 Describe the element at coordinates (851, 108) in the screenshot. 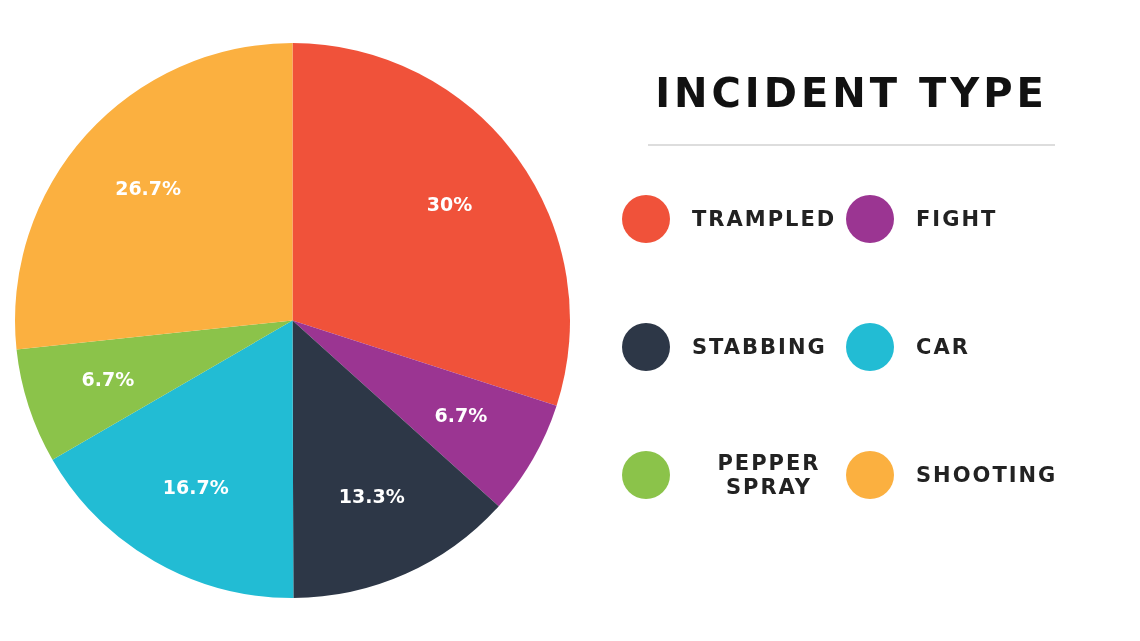

I see `legend-title: INCIDENT TYPE` at that location.